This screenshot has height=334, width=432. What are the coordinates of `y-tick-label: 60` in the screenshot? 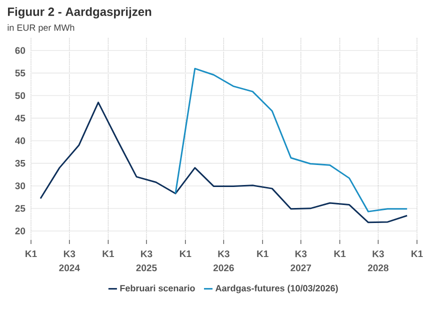 It's located at (20, 50).